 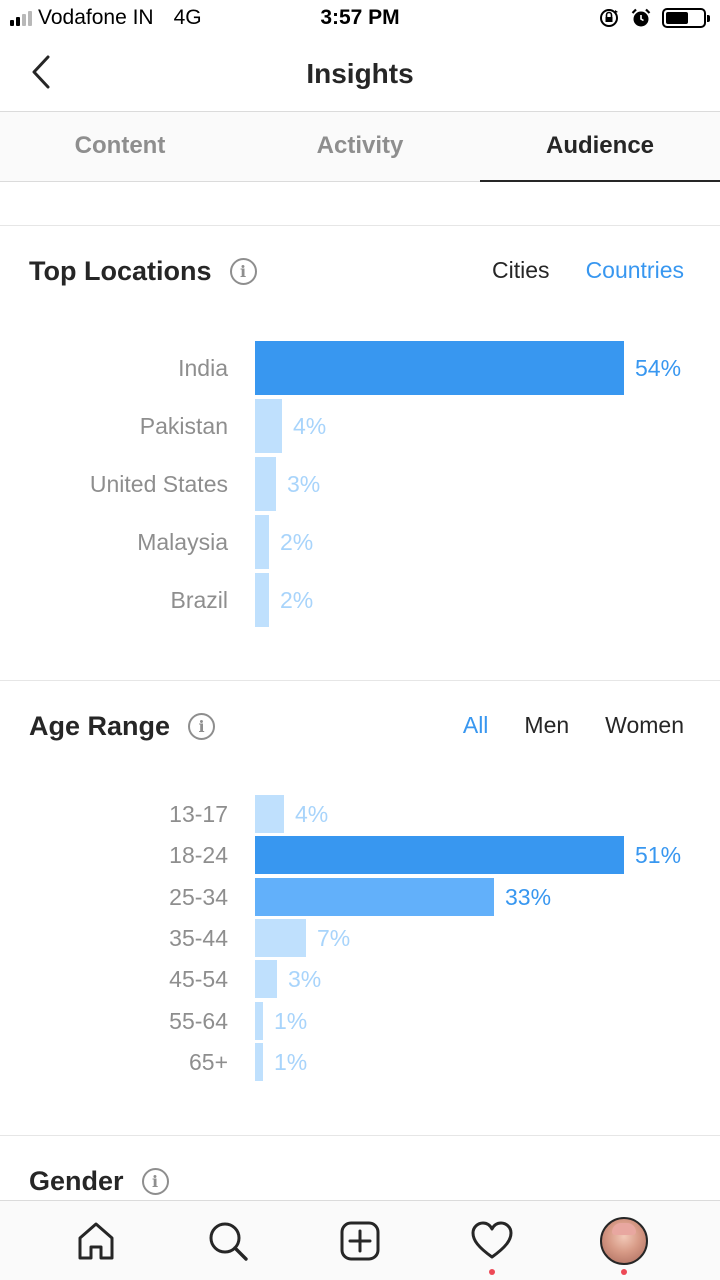 I want to click on bar-label: Malaysia, so click(x=182, y=542).